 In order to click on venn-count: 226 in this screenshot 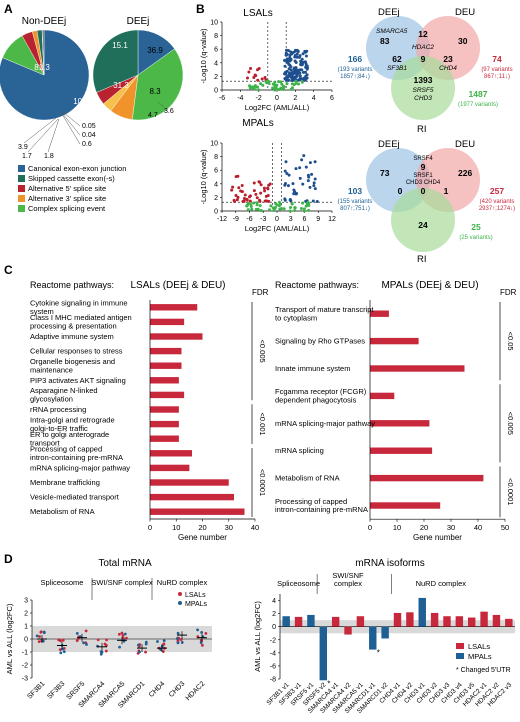, I will do `click(465, 173)`.